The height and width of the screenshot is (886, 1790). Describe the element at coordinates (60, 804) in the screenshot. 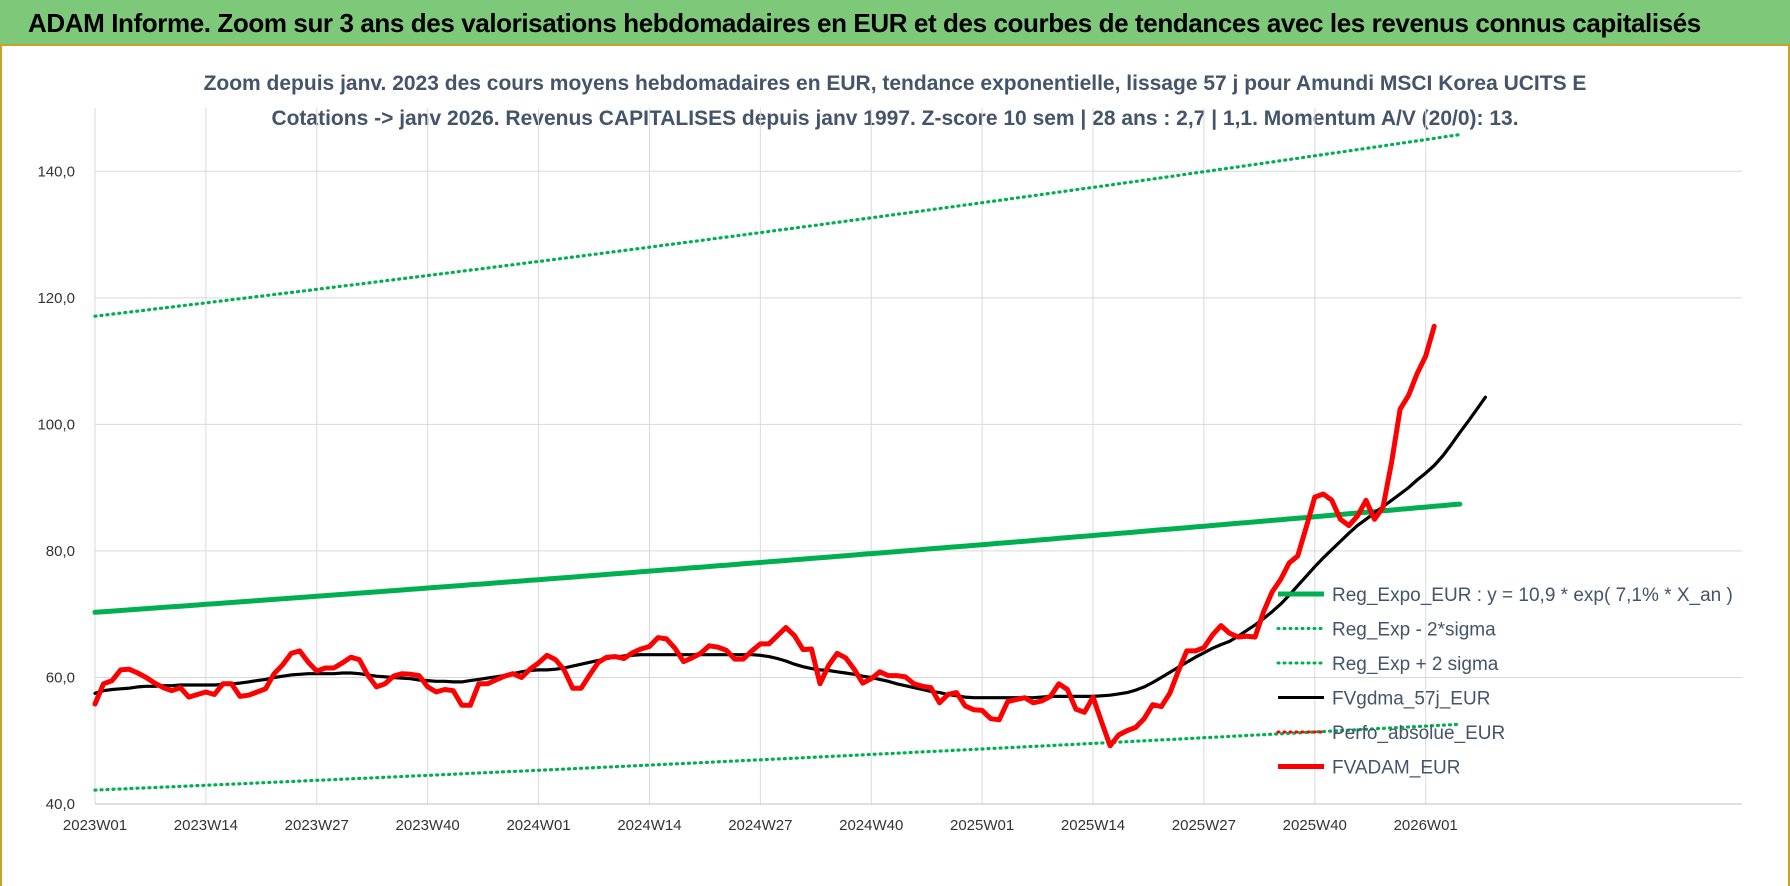

I see `y-tick-label: 40,0` at that location.